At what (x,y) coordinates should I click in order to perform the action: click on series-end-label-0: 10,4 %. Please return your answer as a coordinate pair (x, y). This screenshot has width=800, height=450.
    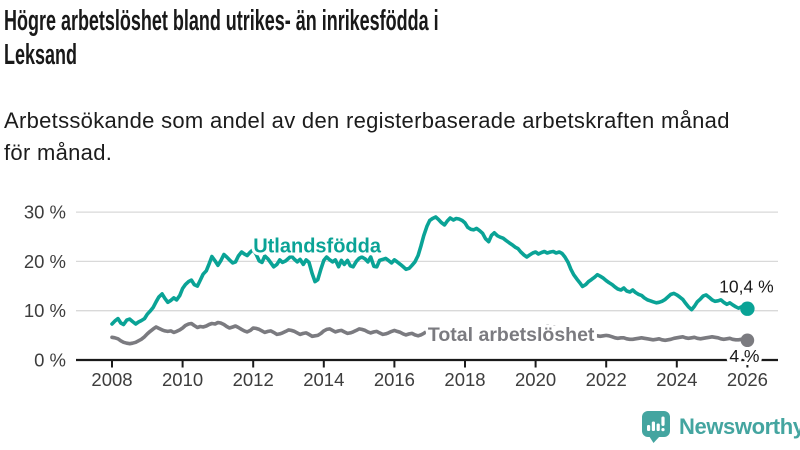
    Looking at the image, I should click on (746, 287).